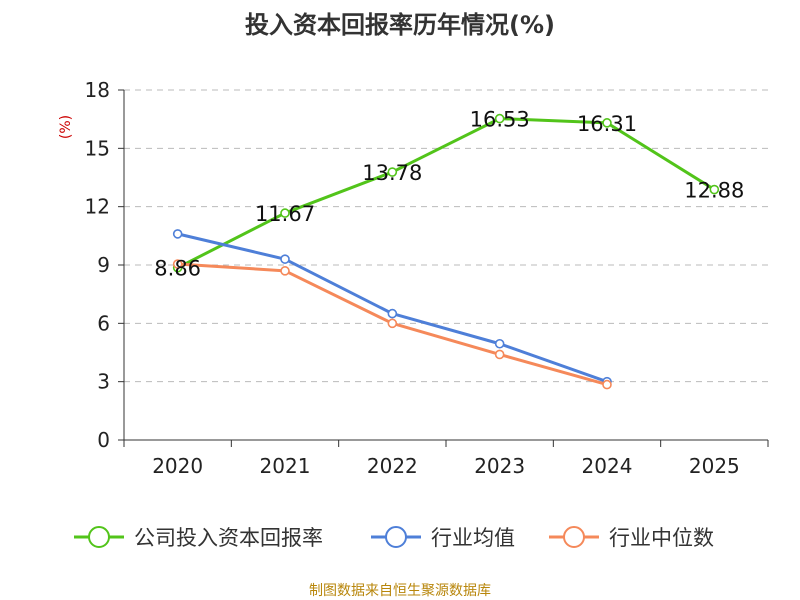 The width and height of the screenshot is (800, 600). I want to click on x-tick-label: 2021, so click(285, 466).